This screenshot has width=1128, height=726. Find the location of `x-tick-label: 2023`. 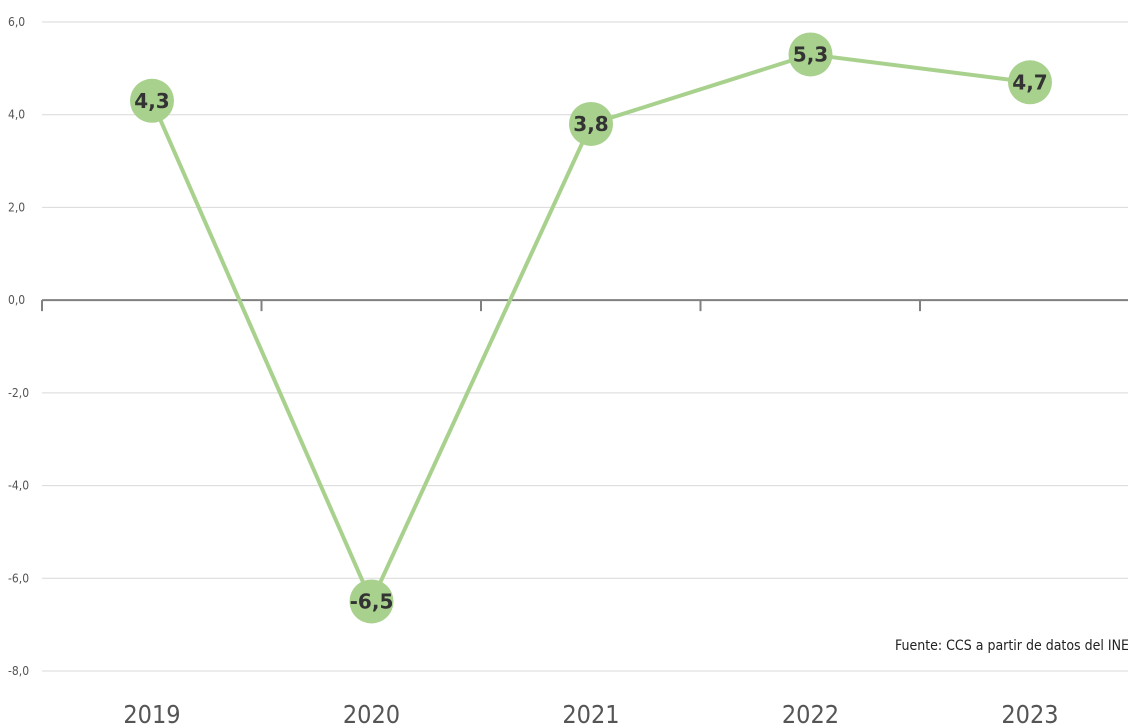

x-tick-label: 2023 is located at coordinates (1029, 713).